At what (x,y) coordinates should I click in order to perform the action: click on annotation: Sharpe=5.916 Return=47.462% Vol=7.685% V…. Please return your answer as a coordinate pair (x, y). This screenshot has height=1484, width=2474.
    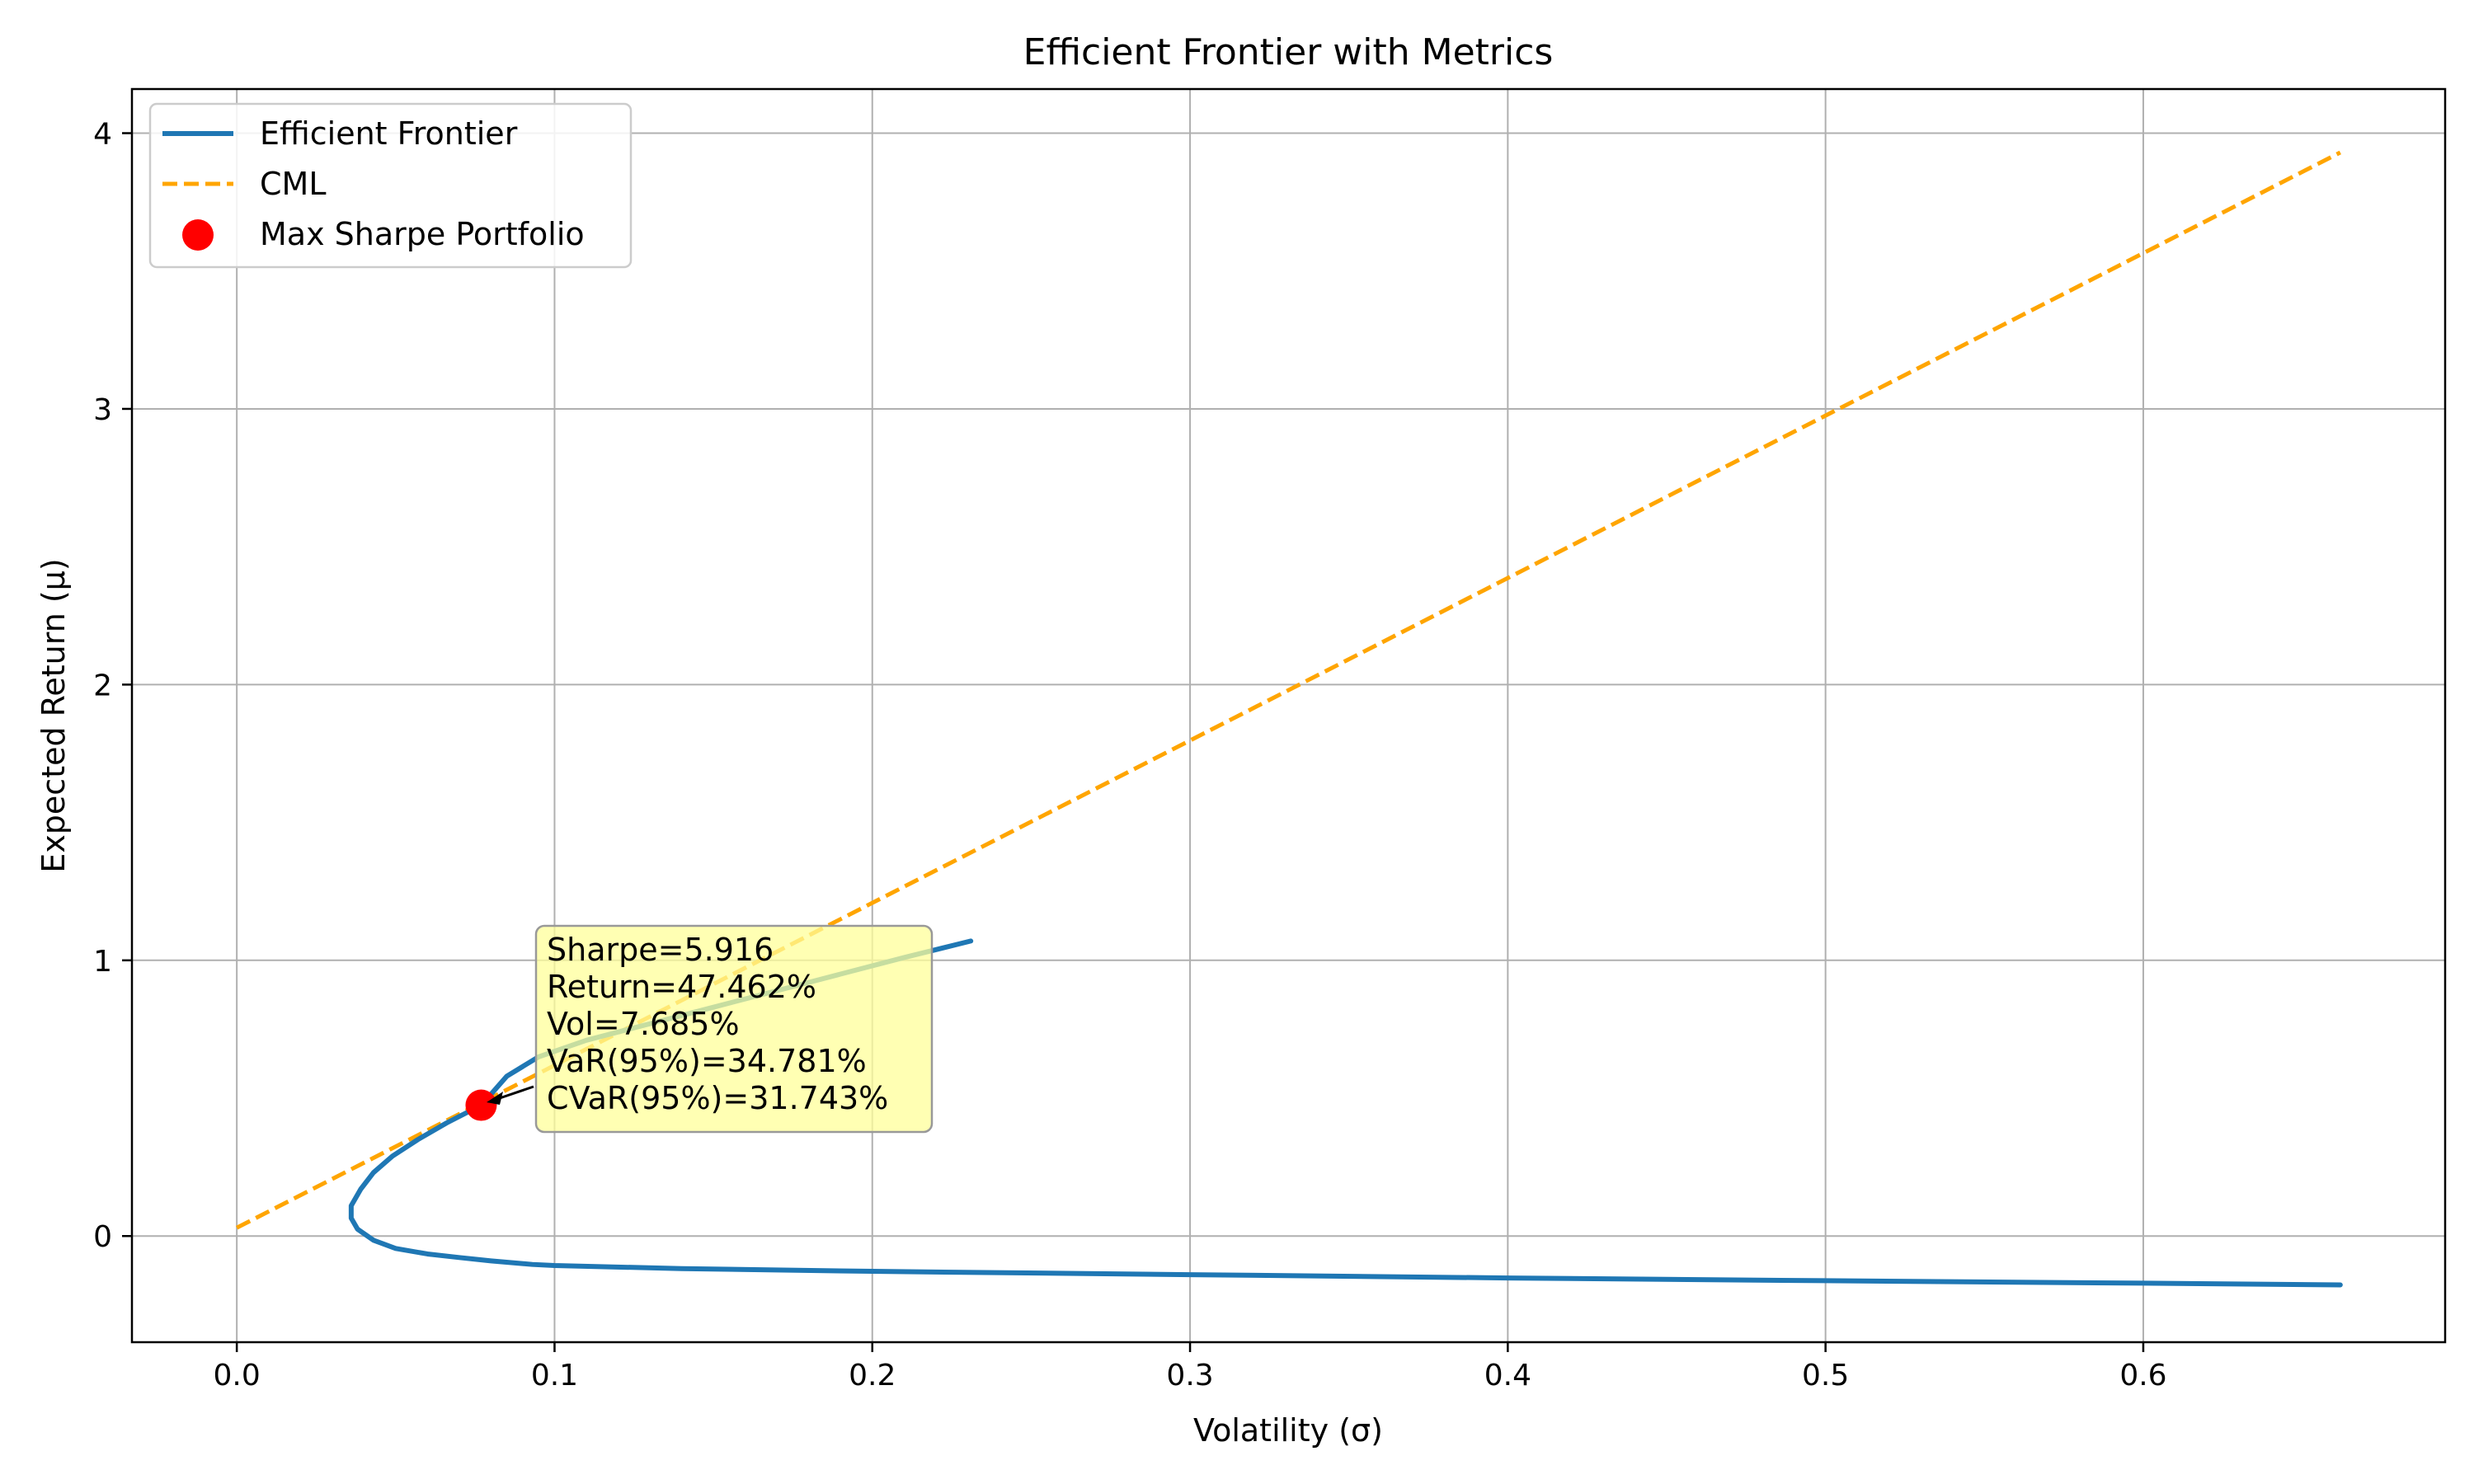
    Looking at the image, I should click on (710, 1029).